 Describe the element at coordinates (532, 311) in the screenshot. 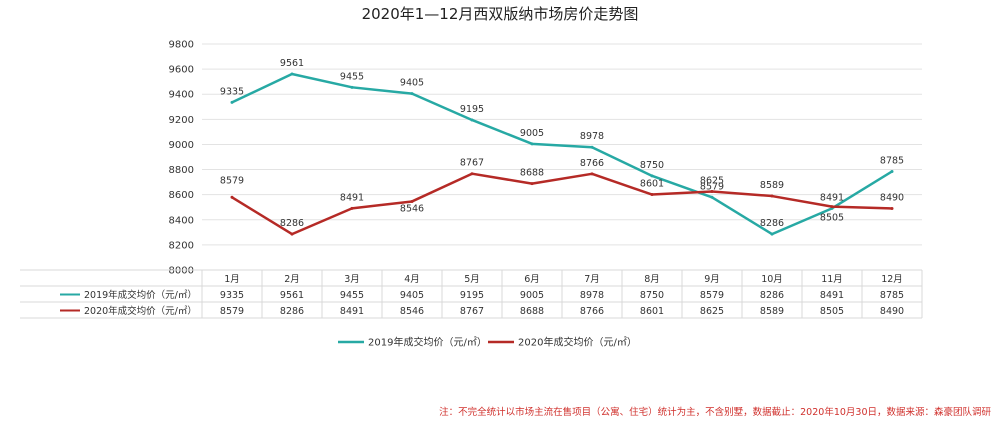

I see `table-cell: 8688` at that location.